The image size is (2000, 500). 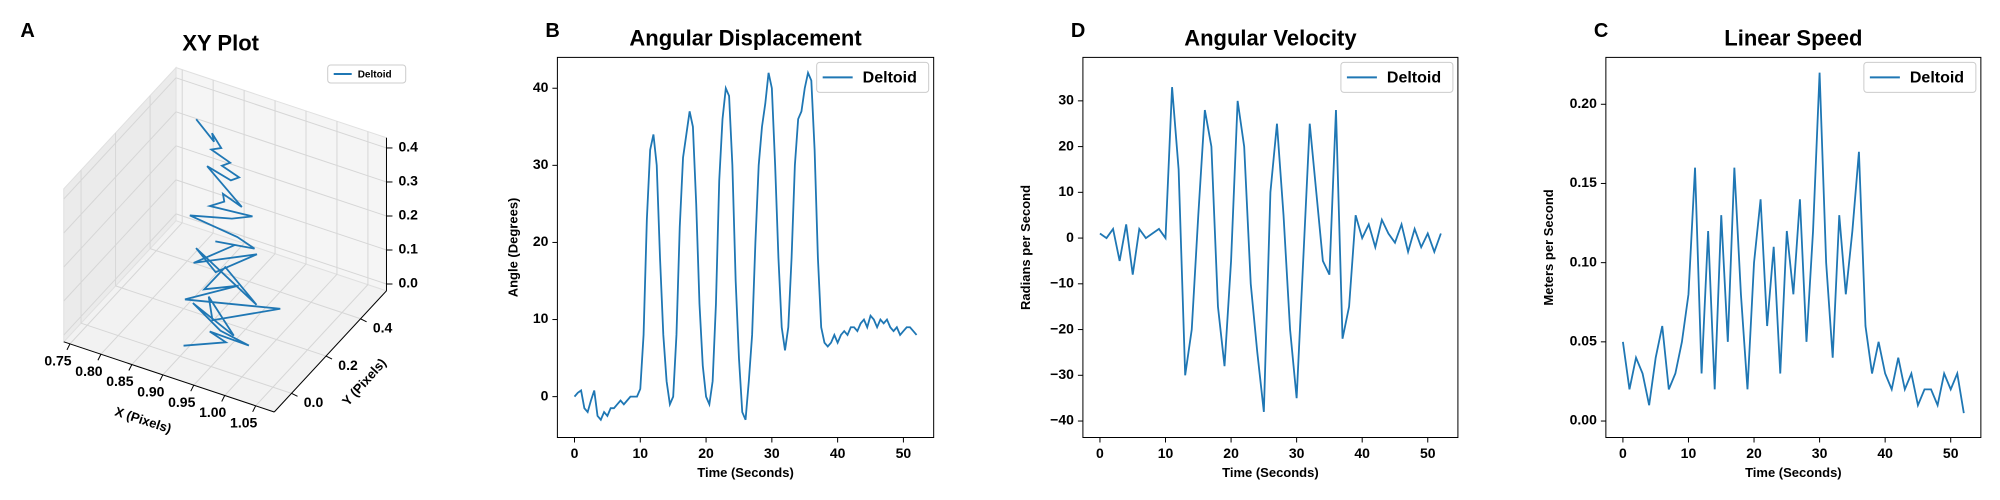 What do you see at coordinates (150, 392) in the screenshot?
I see `x-tick-label: 0.90` at bounding box center [150, 392].